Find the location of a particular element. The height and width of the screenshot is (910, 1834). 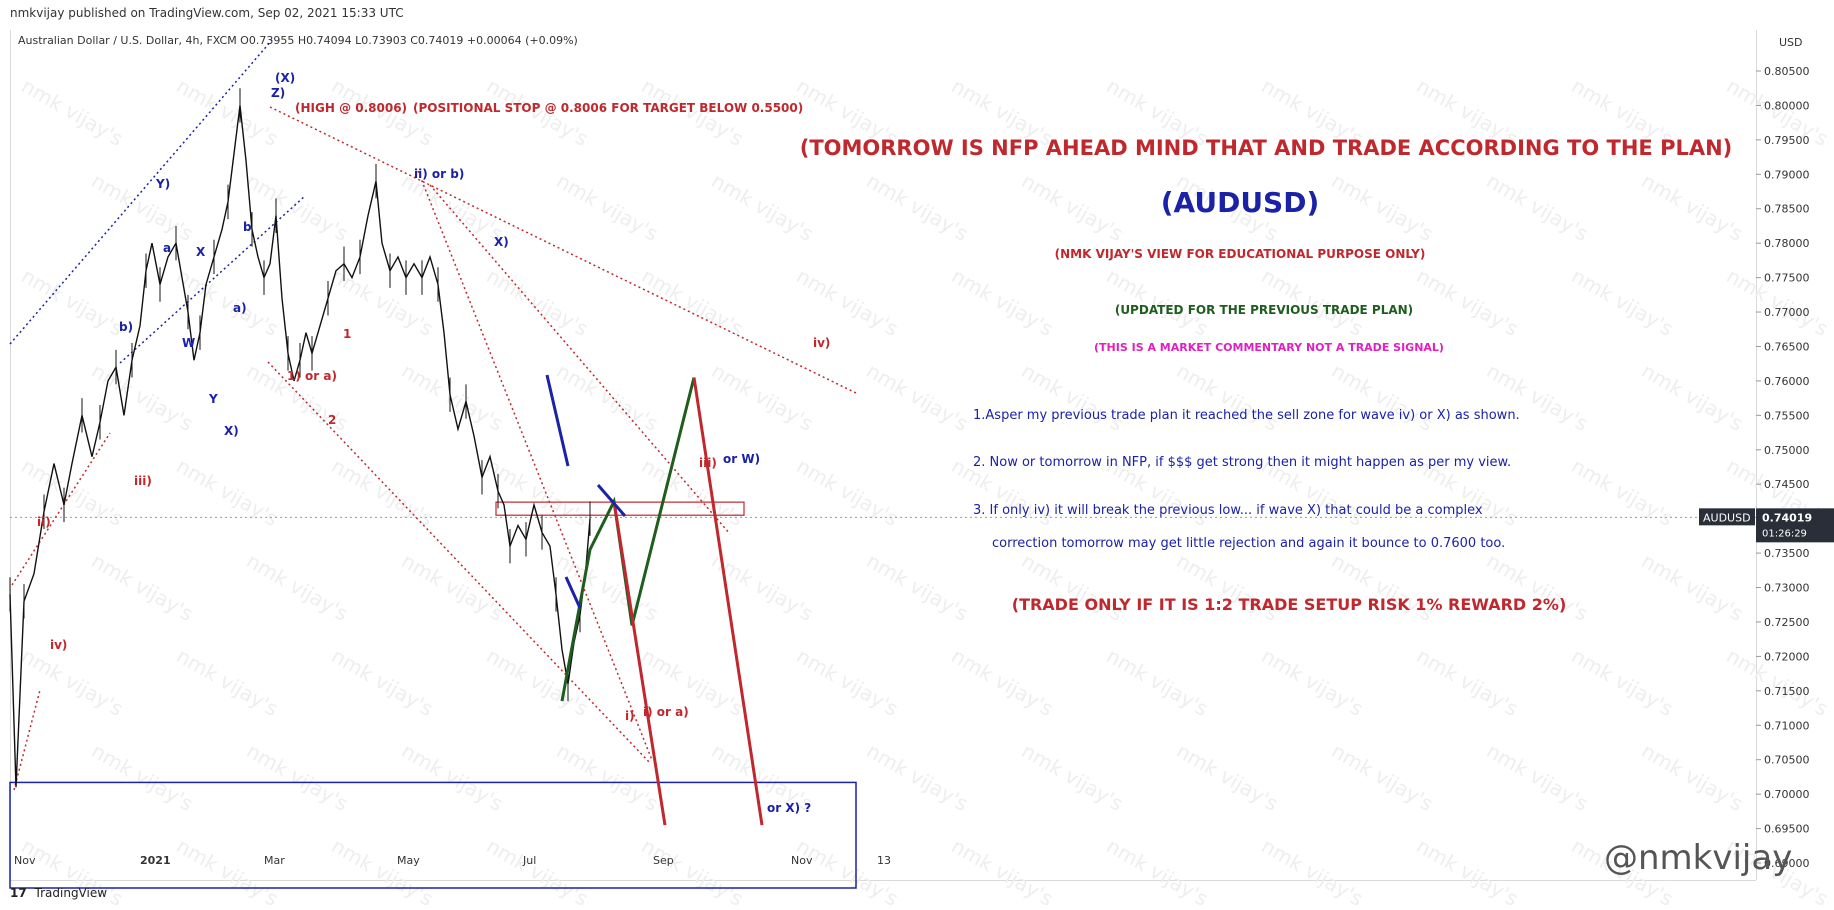

wave-label: ii) is located at coordinates (44, 522).